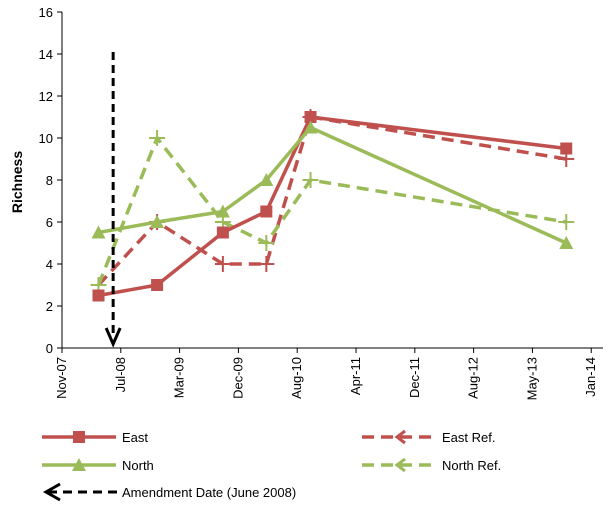 The height and width of the screenshot is (505, 610). What do you see at coordinates (135, 437) in the screenshot?
I see `legend-label: East` at bounding box center [135, 437].